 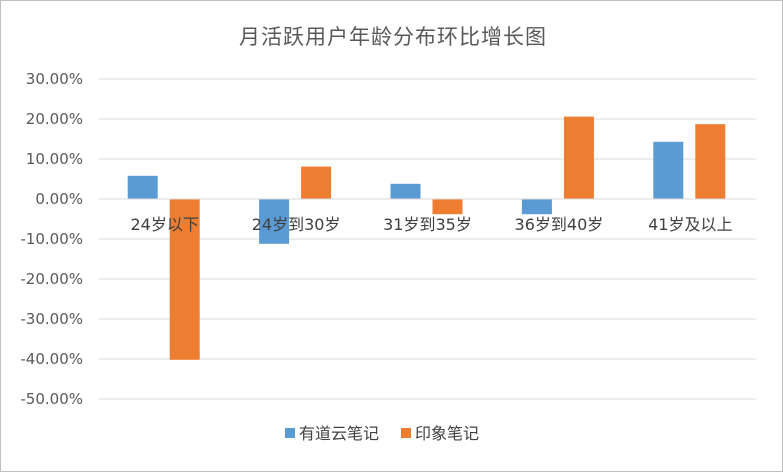 I want to click on x-category-label: 41岁及以上, so click(x=690, y=224).